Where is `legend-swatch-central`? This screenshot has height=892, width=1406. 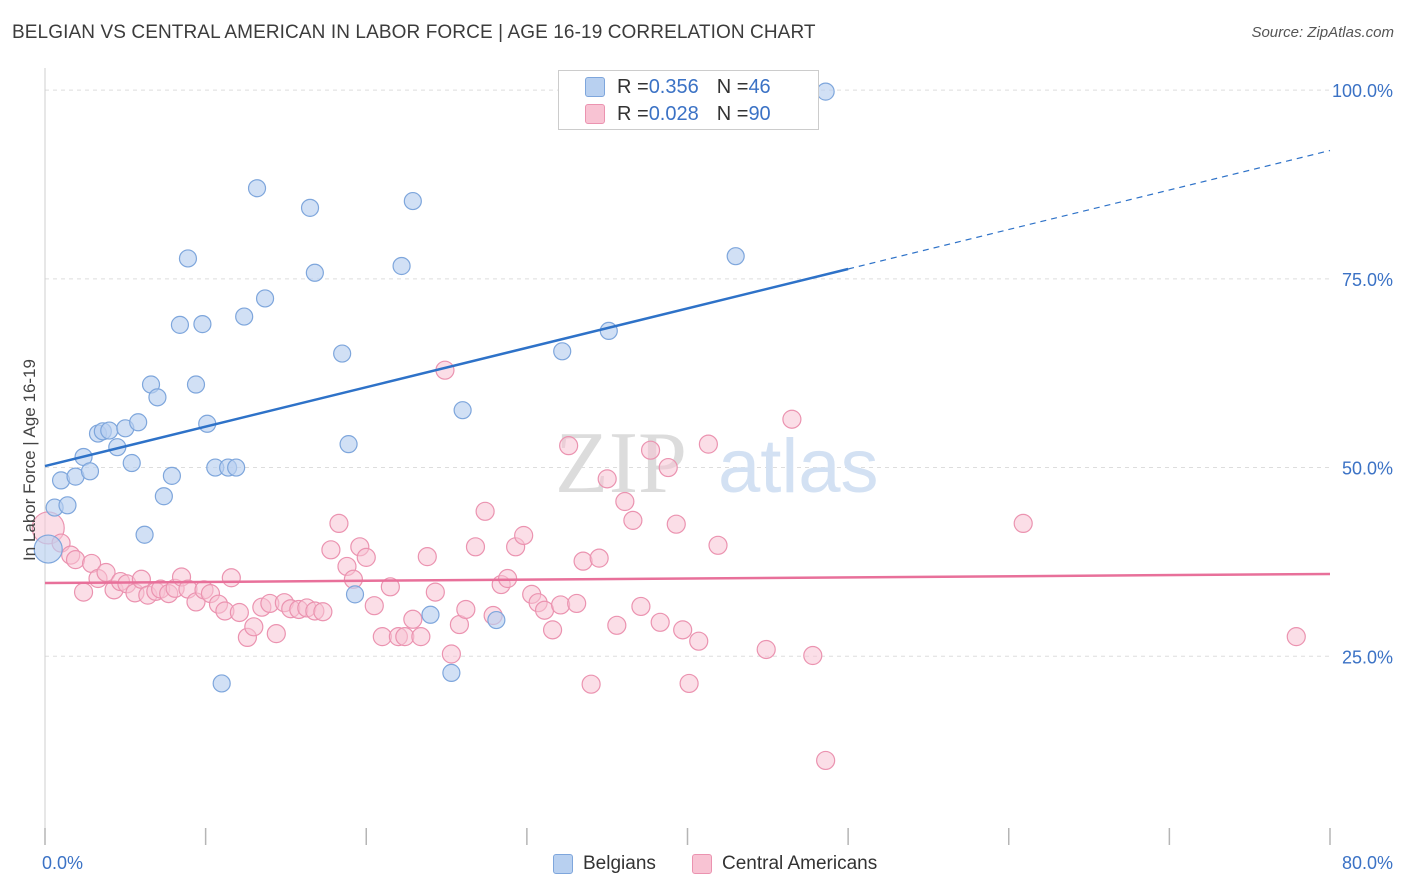
legend-swatch-central is located at coordinates (595, 114).